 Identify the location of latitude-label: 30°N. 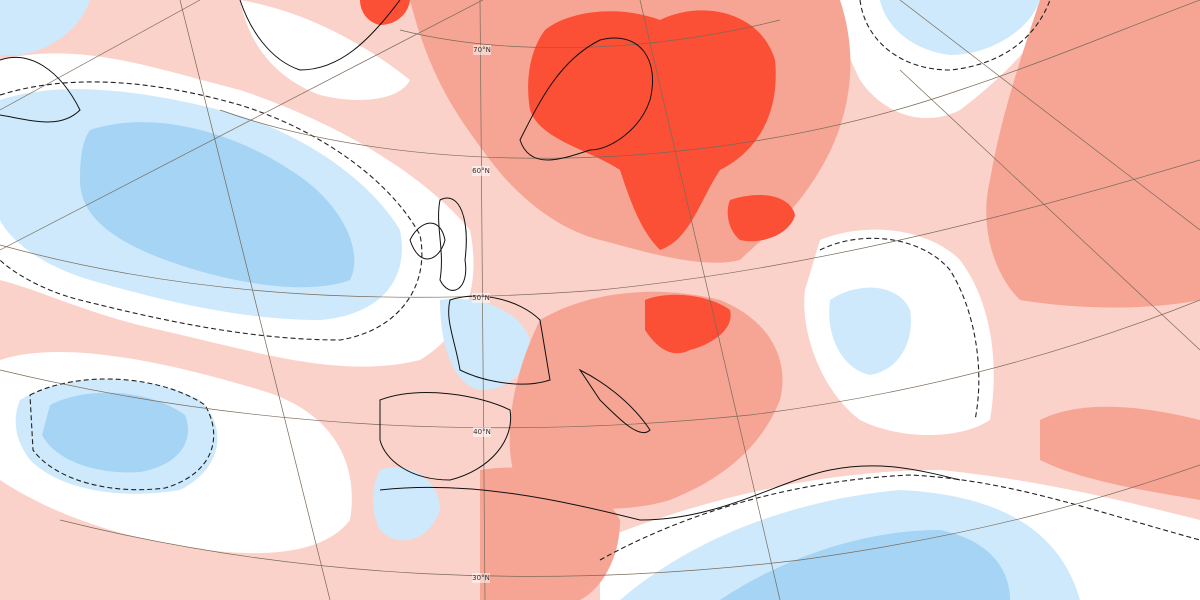
(481, 578).